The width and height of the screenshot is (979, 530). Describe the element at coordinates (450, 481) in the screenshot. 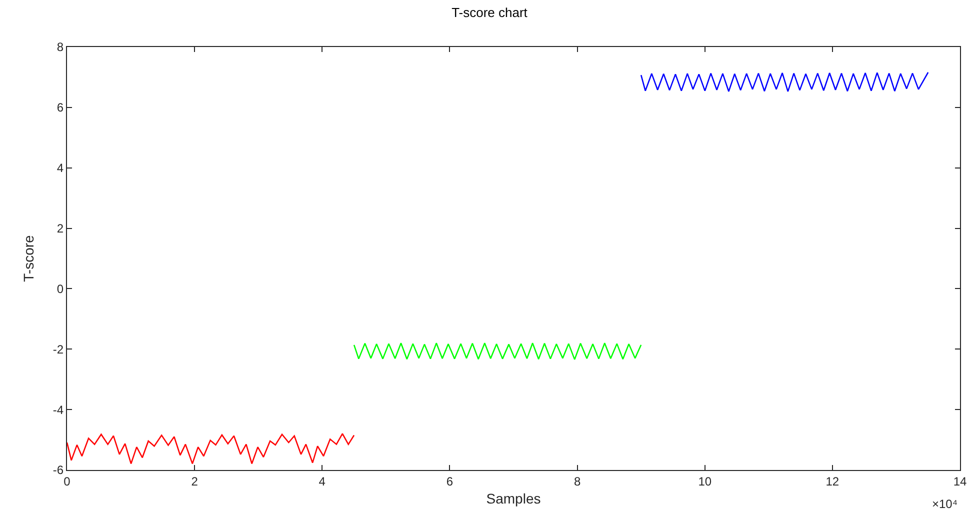

I see `x-tick-label: 6` at that location.